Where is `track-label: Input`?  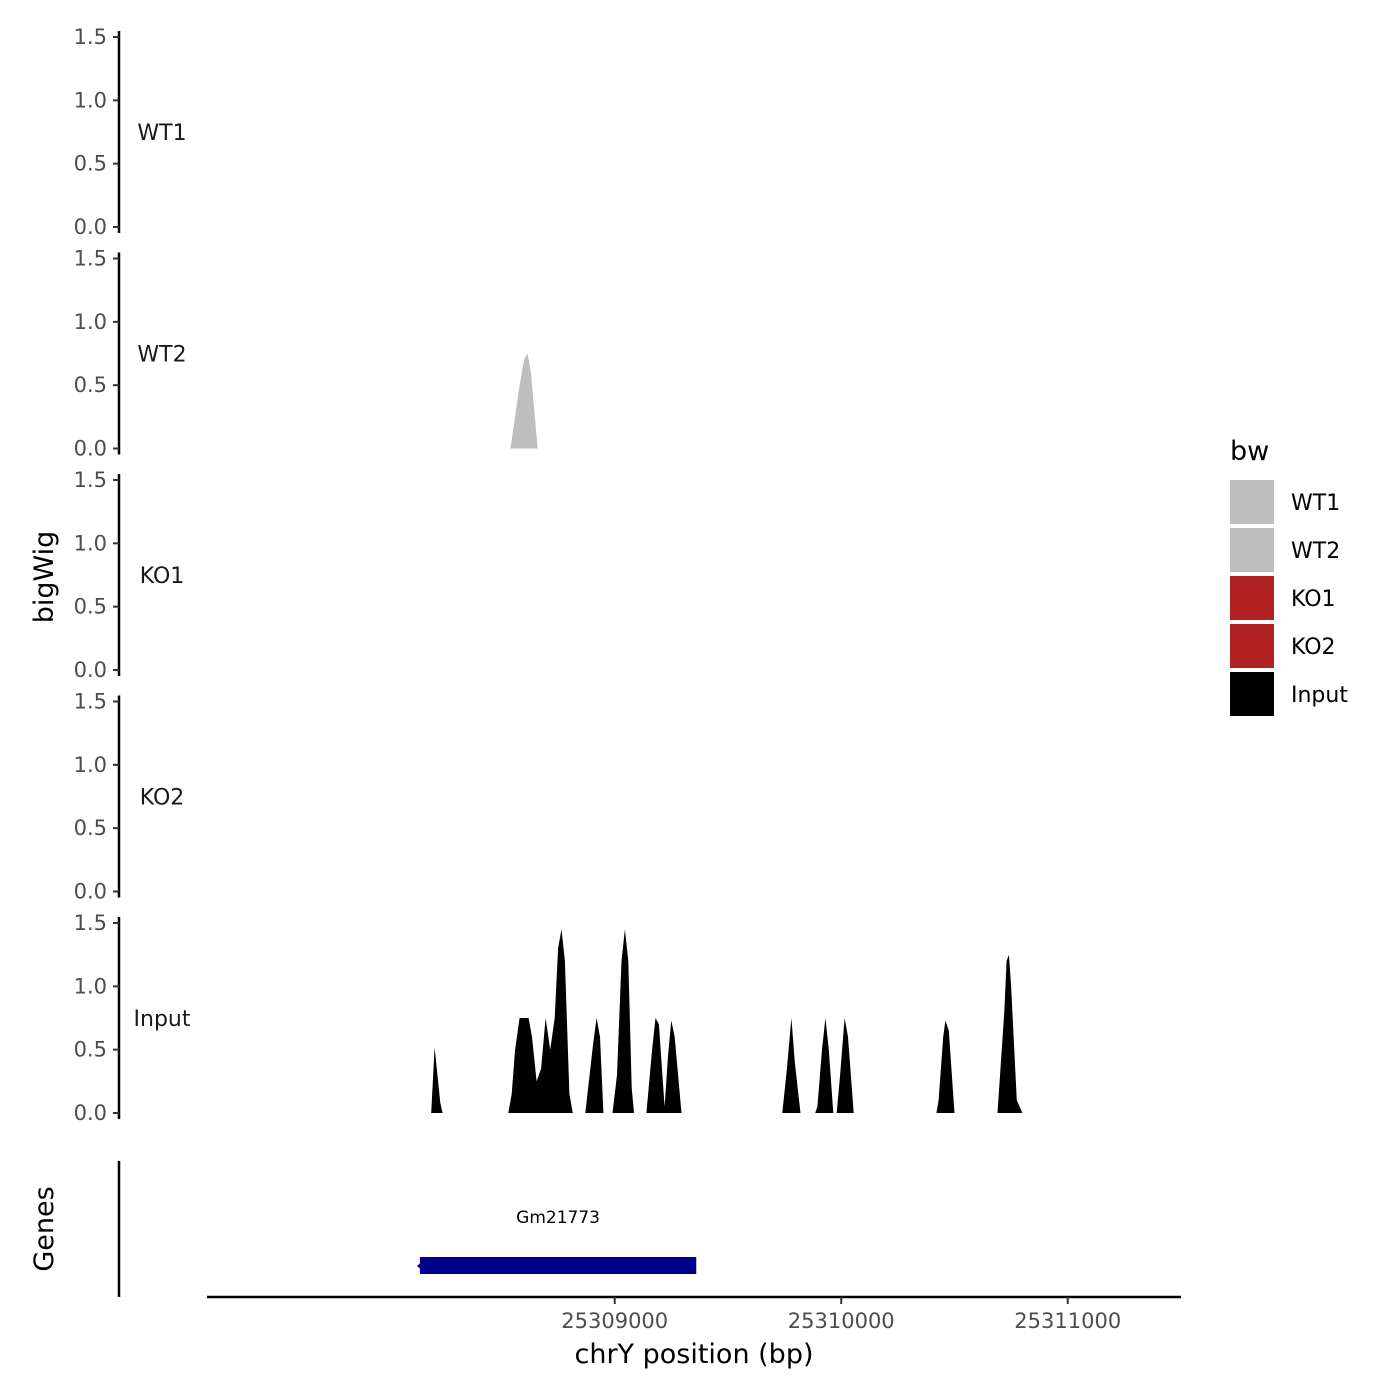
track-label: Input is located at coordinates (162, 1019).